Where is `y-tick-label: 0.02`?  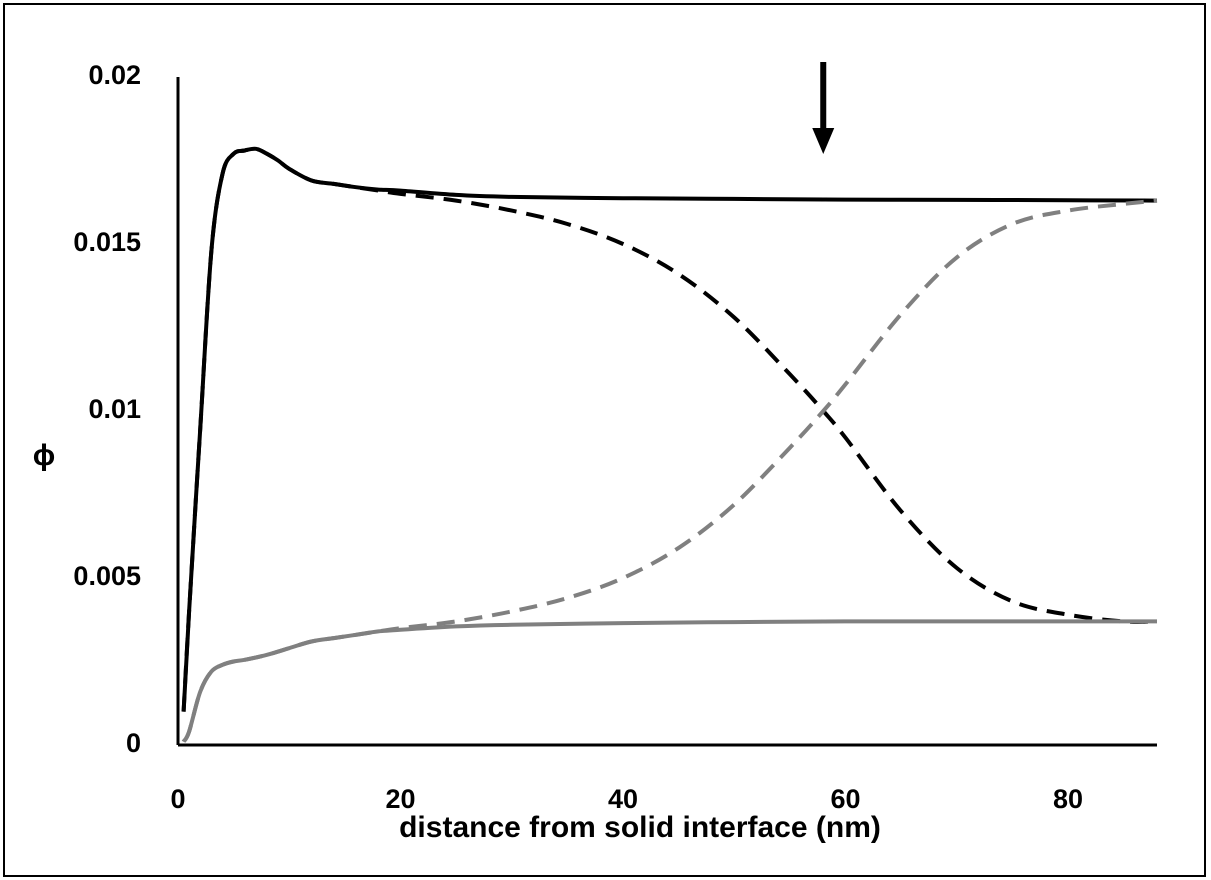 y-tick-label: 0.02 is located at coordinates (114, 75).